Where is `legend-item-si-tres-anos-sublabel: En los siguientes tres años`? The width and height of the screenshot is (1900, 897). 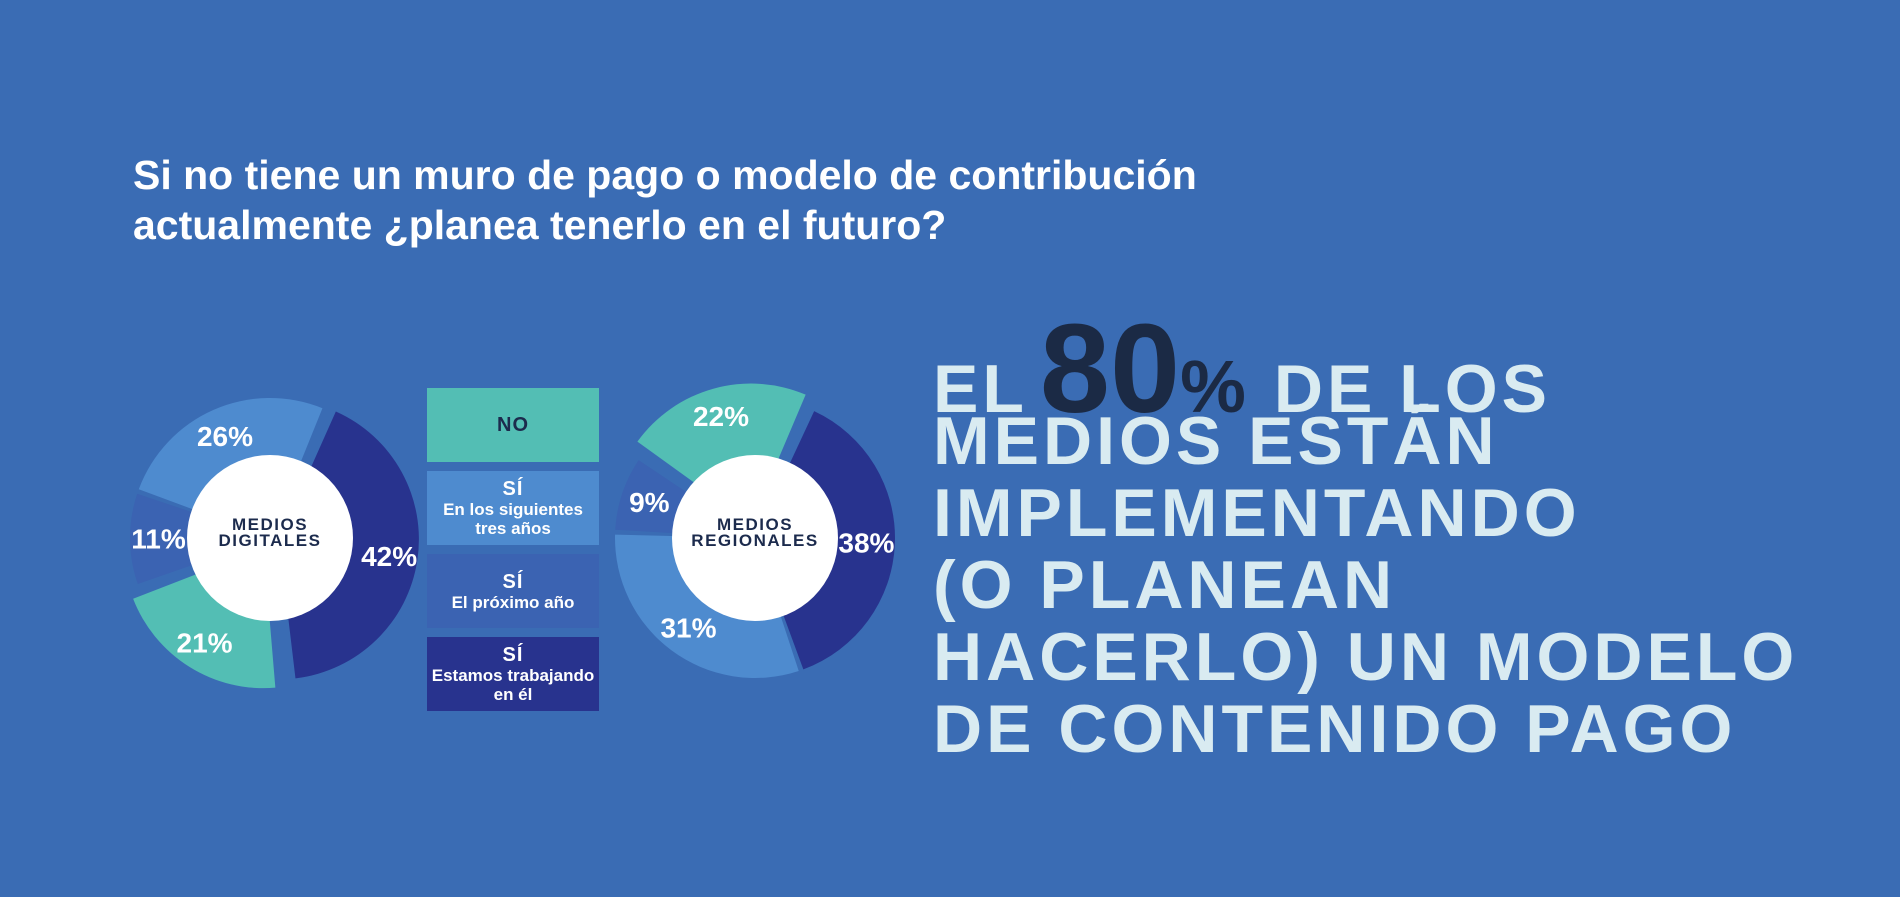
legend-item-si-tres-anos-sublabel: En los siguientes tres años is located at coordinates (513, 519).